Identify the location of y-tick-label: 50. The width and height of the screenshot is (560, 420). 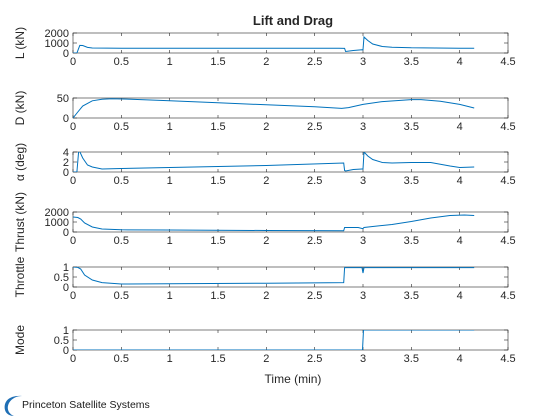
(63, 99).